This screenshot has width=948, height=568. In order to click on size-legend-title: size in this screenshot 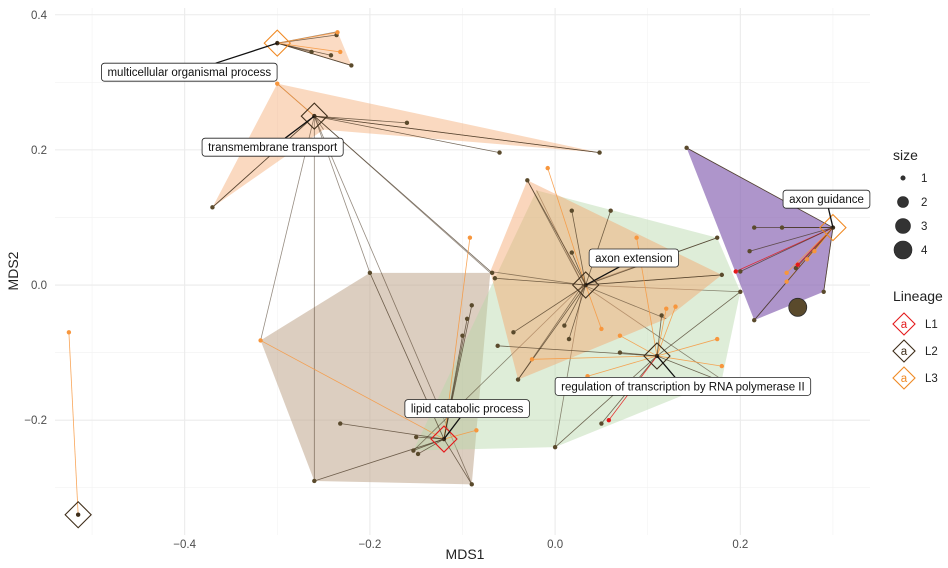, I will do `click(905, 155)`.